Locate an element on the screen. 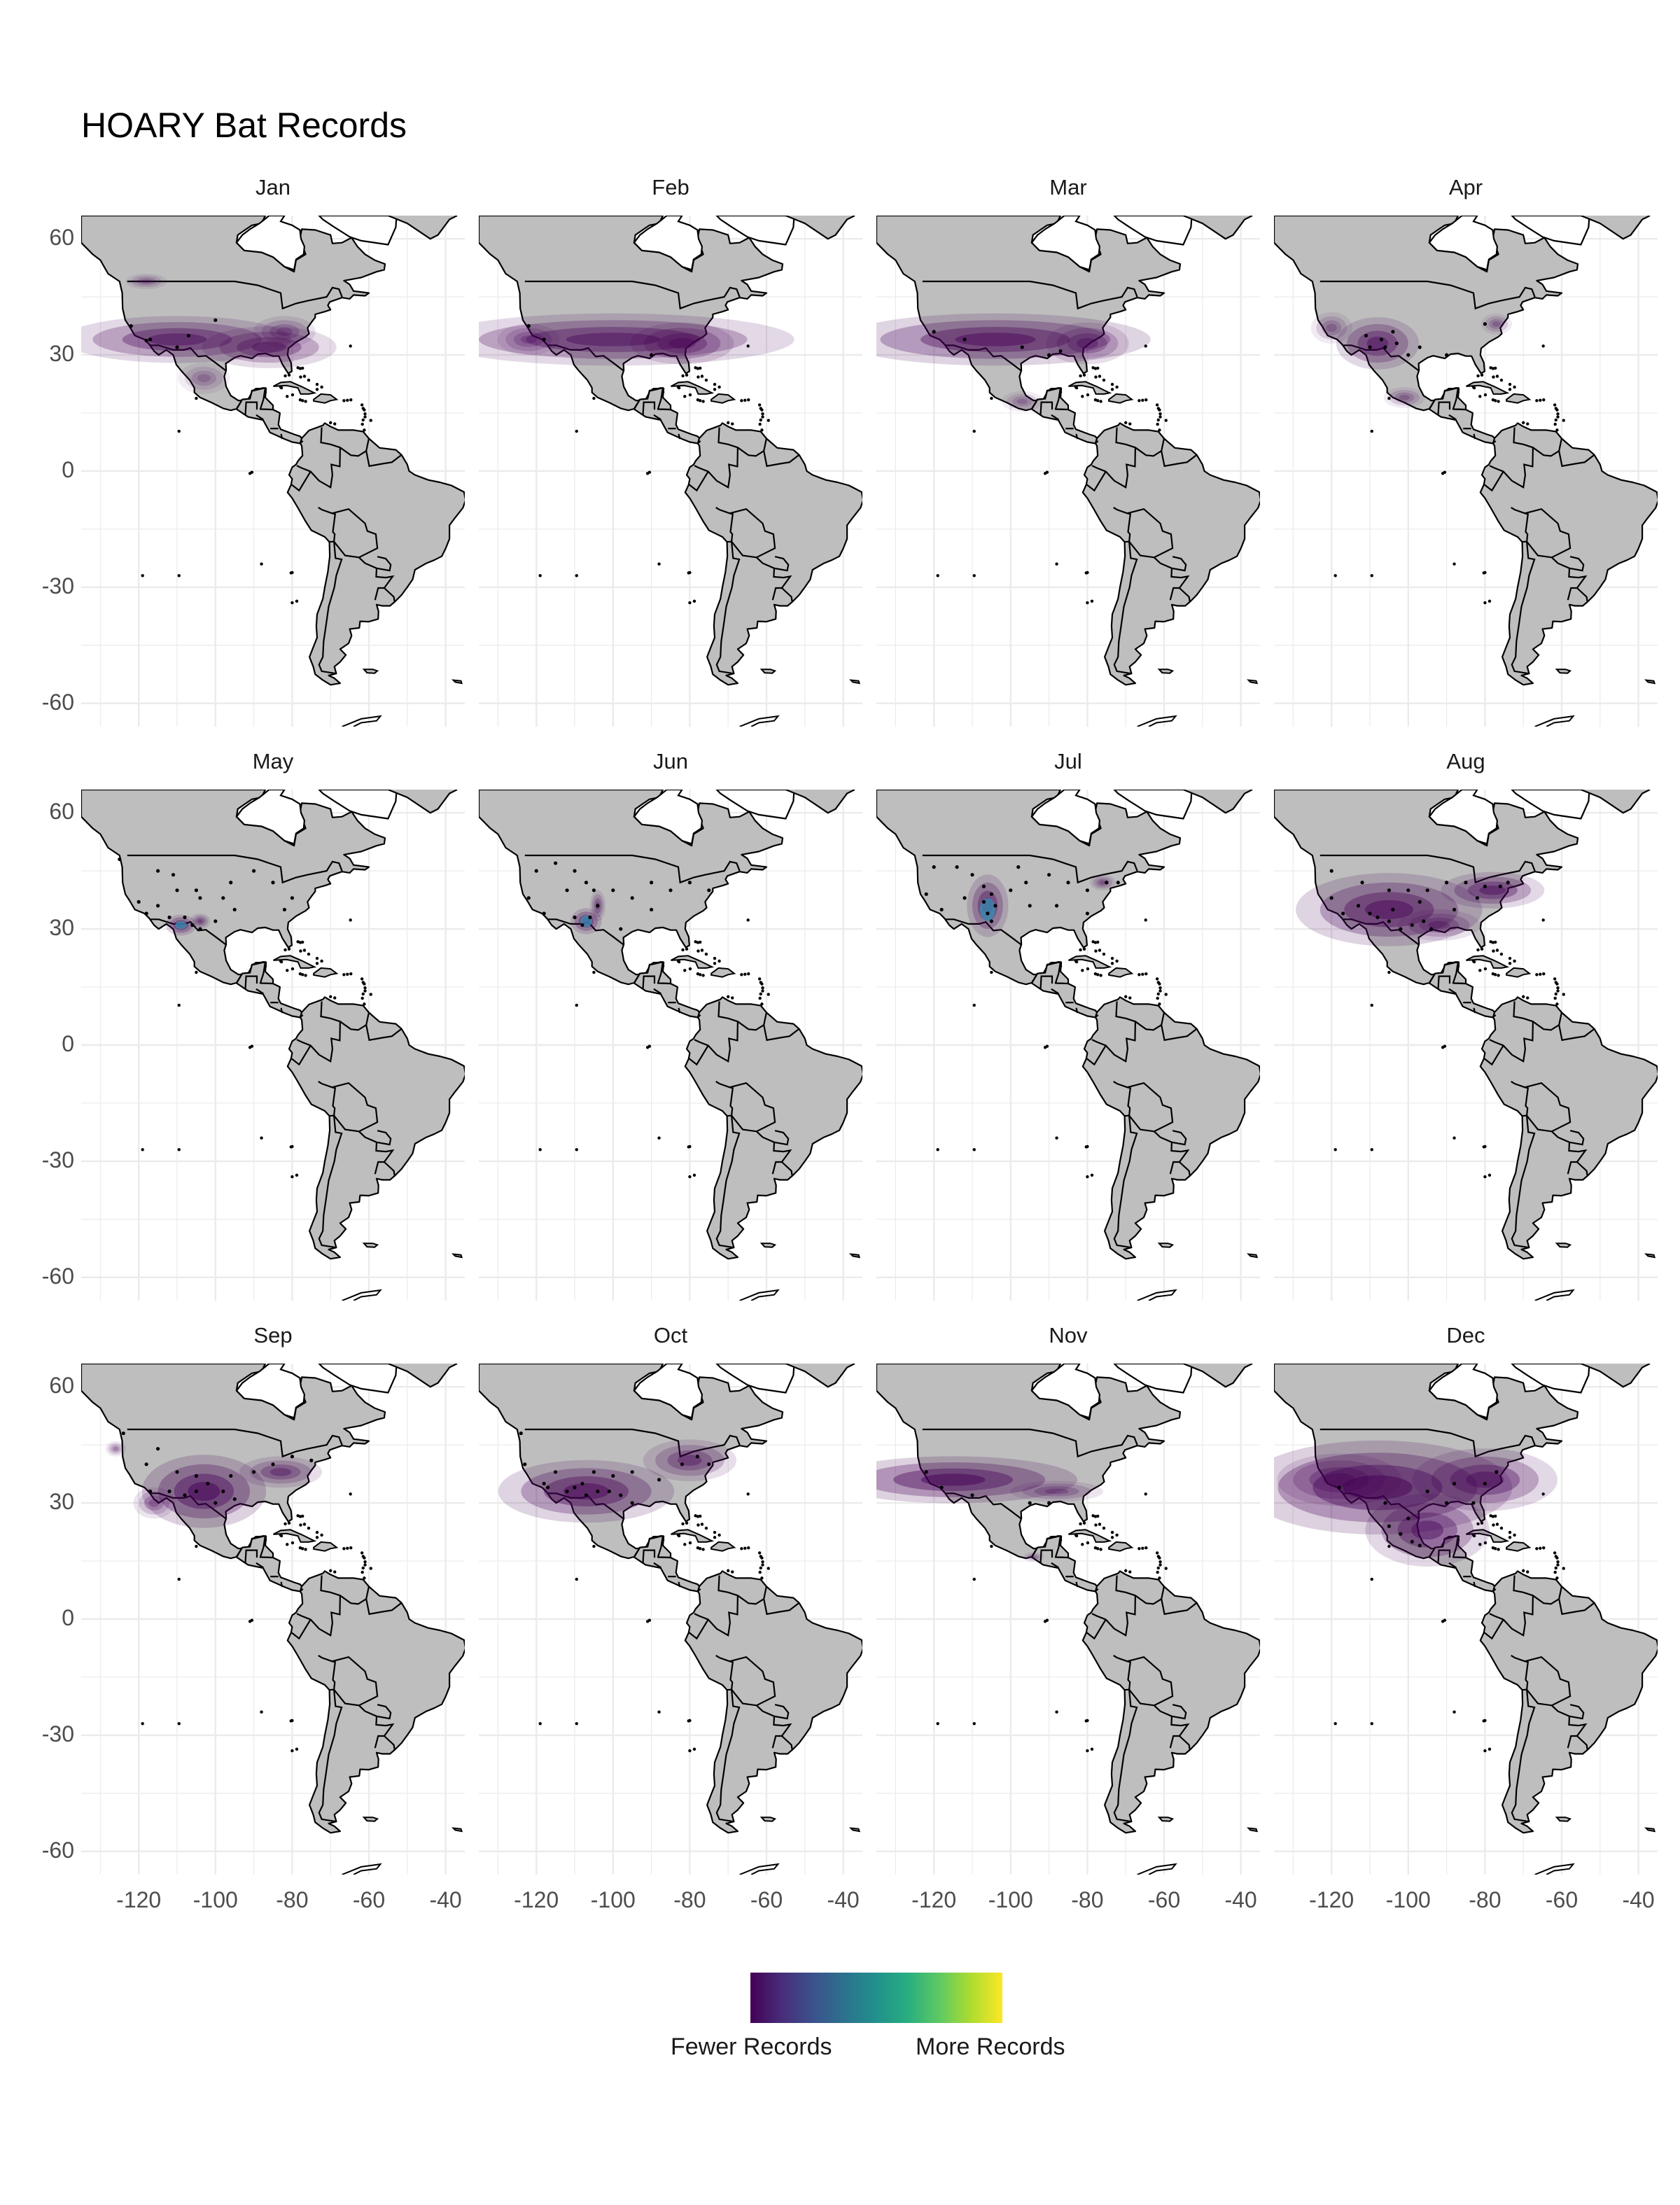  density-hotspot is located at coordinates (181, 925).